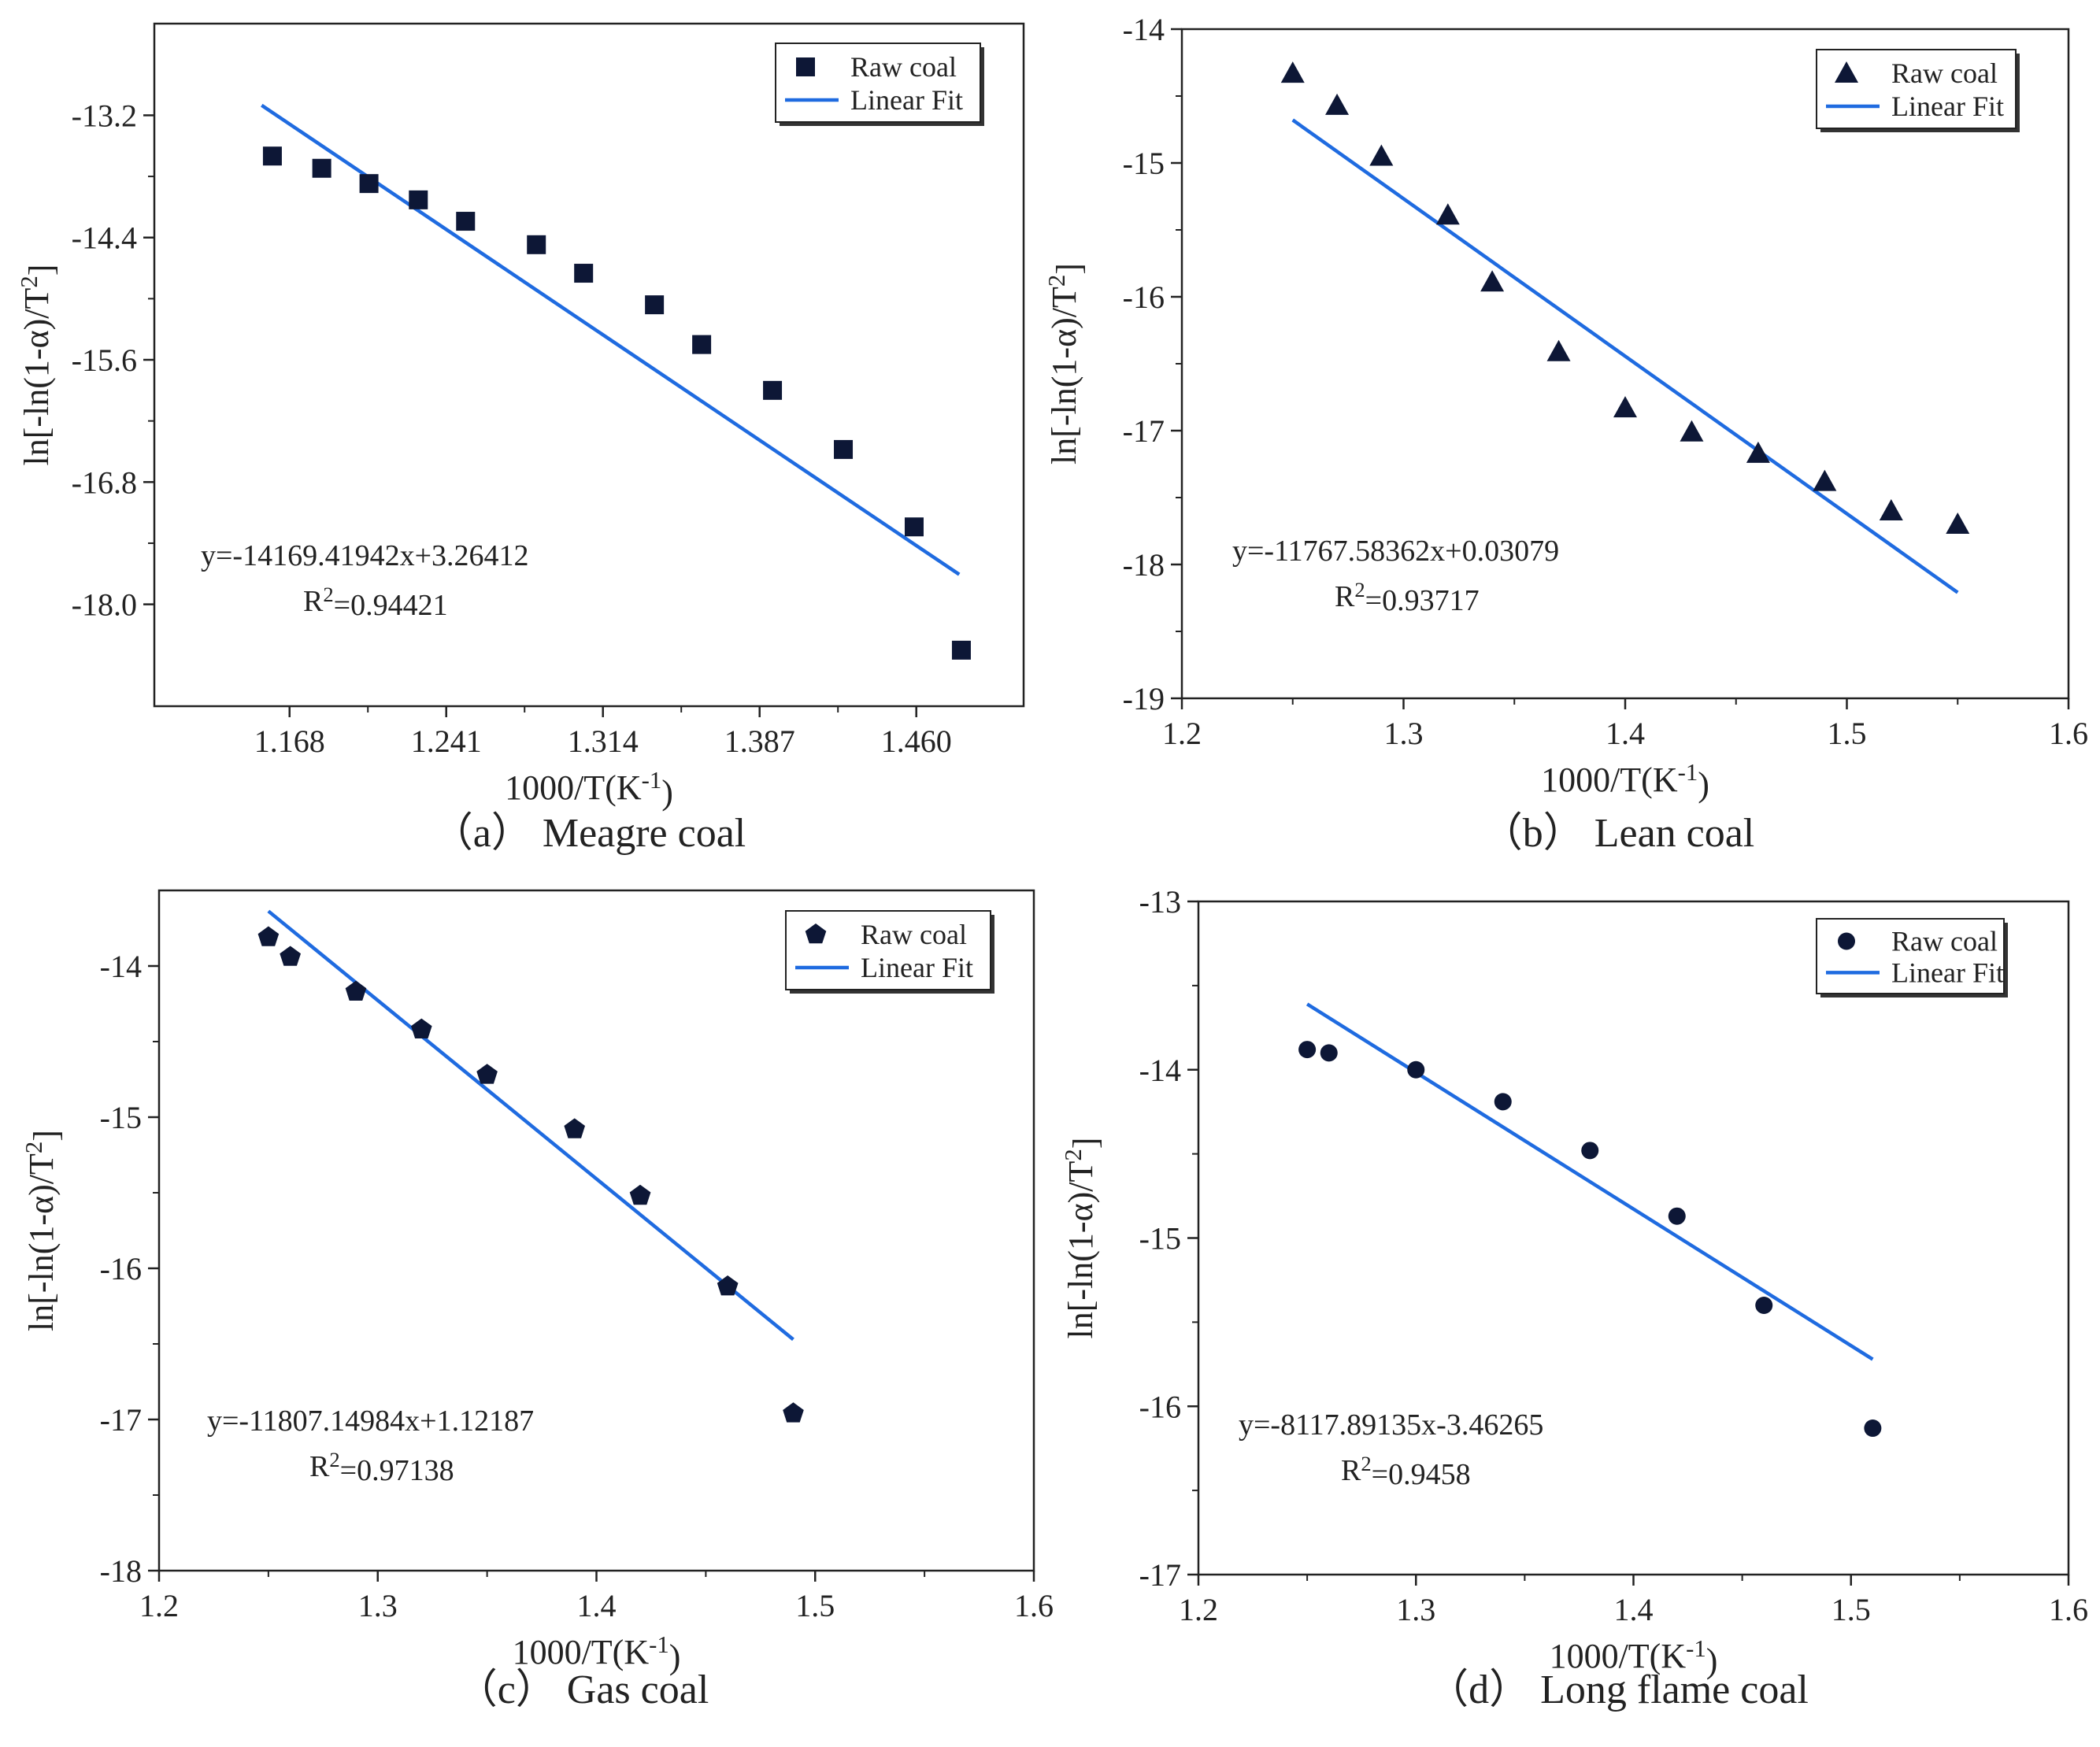 The height and width of the screenshot is (1747, 2100). What do you see at coordinates (1396, 551) in the screenshot?
I see `fit-equation: y=-11767.58362x+0.03079` at bounding box center [1396, 551].